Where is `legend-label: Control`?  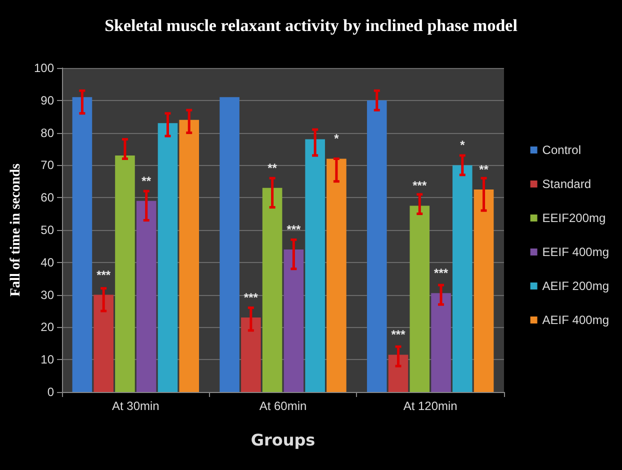
legend-label: Control is located at coordinates (561, 150).